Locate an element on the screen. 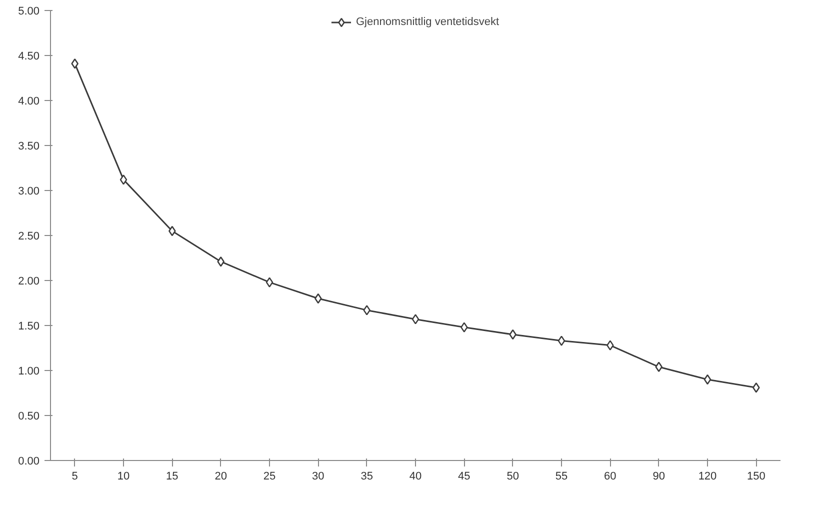 This screenshot has width=814, height=505. x-tick-label: 20 is located at coordinates (220, 476).